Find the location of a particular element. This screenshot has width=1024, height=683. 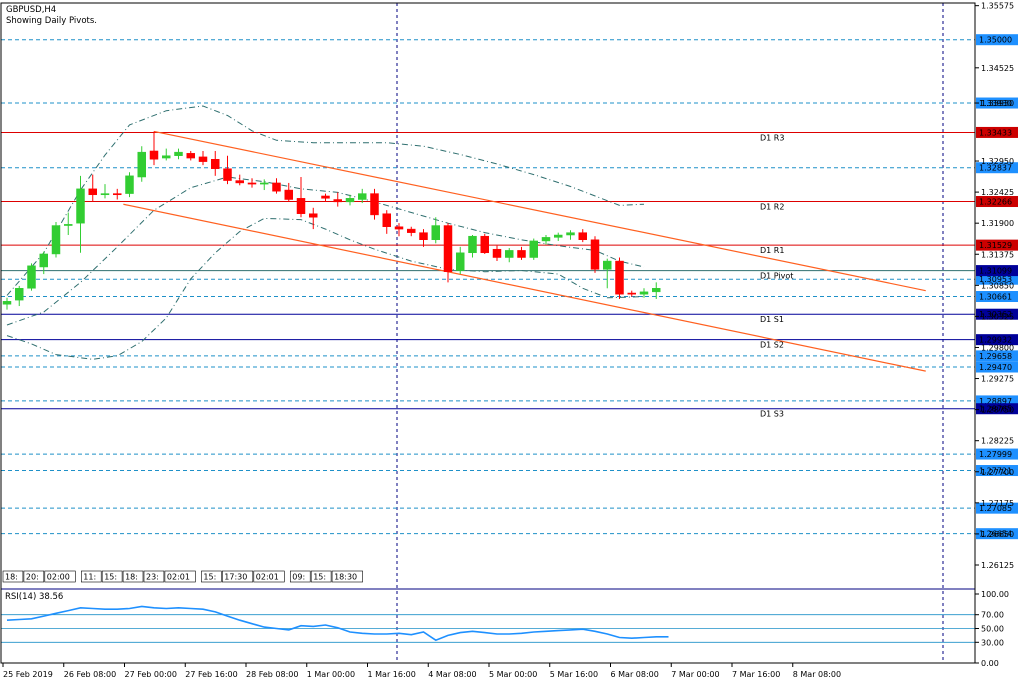

time-tick-label: 5 Mar 00:00 is located at coordinates (513, 674).